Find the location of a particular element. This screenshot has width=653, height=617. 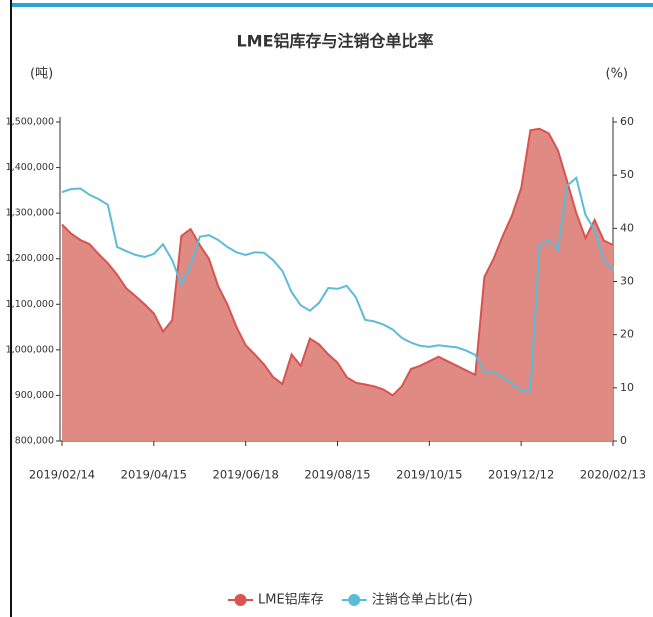

y-tick-label: 1,200,000 is located at coordinates (30, 258).